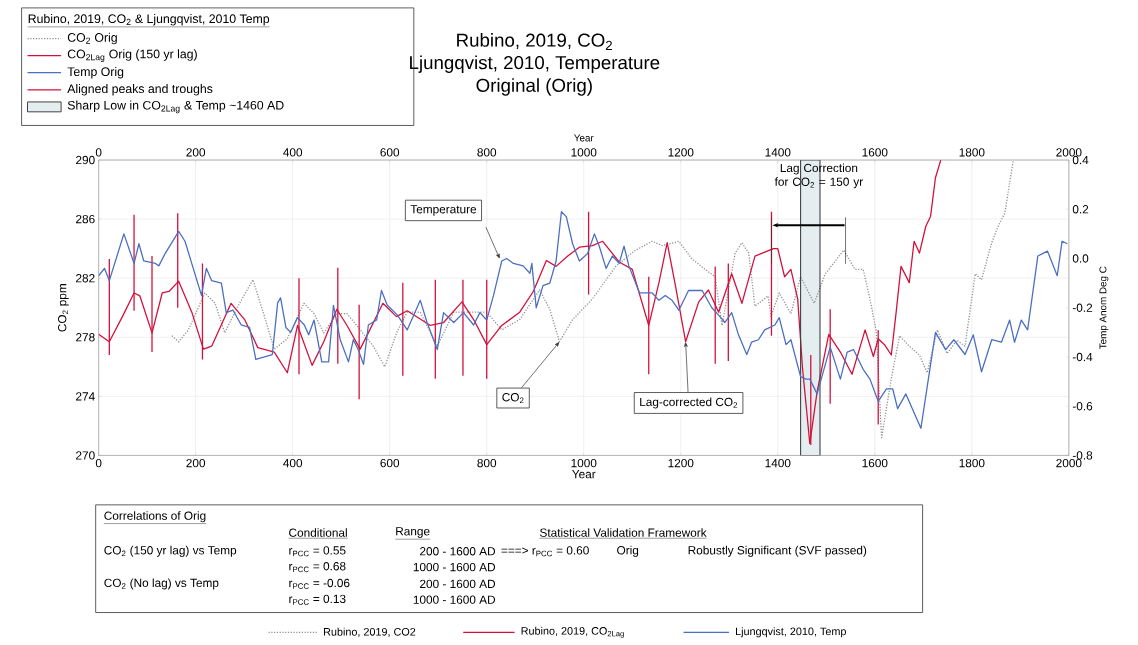  What do you see at coordinates (318, 532) in the screenshot?
I see `text: Conditional` at bounding box center [318, 532].